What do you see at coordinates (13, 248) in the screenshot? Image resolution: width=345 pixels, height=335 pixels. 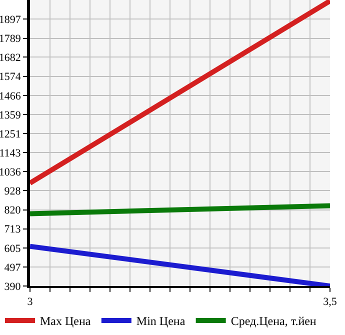 I see `y-tick-label: 605` at bounding box center [13, 248].